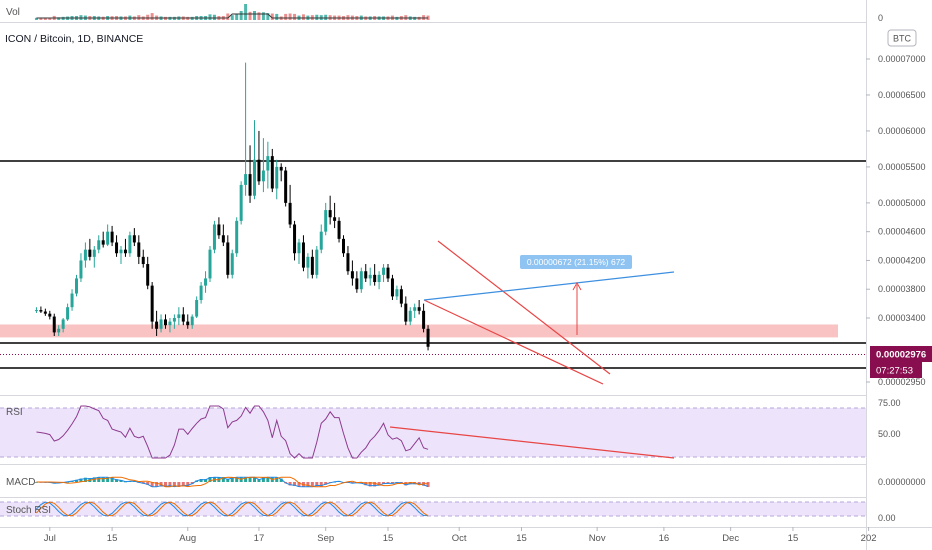  I want to click on rsi-band, so click(433, 432).